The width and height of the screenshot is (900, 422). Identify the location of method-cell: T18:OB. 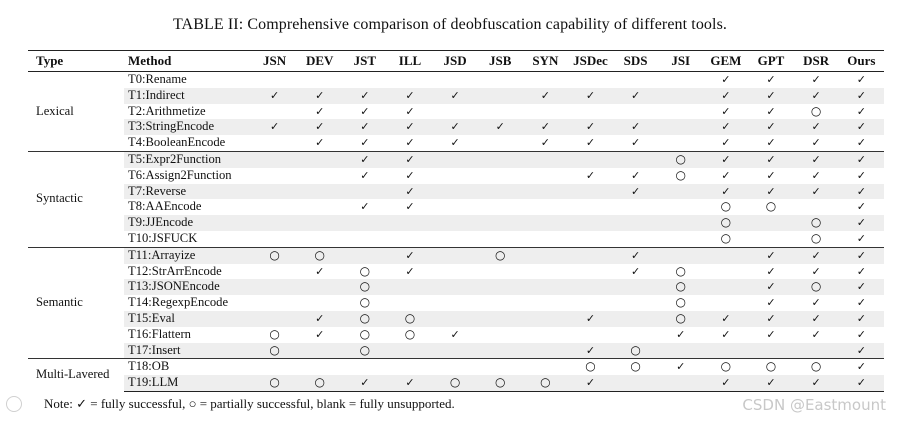
(188, 367).